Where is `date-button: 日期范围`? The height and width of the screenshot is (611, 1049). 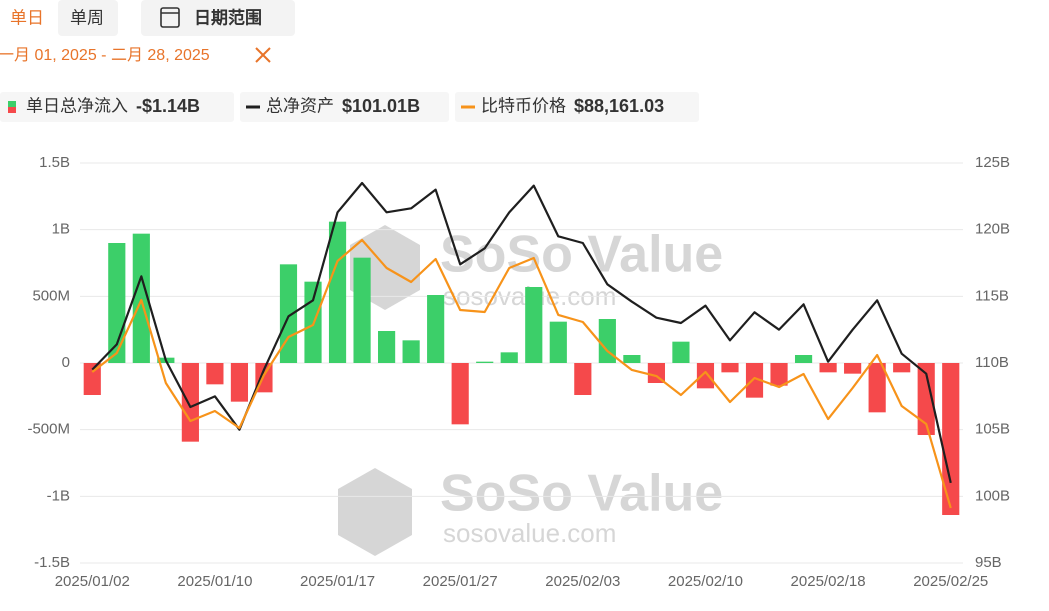 date-button: 日期范围 is located at coordinates (228, 17).